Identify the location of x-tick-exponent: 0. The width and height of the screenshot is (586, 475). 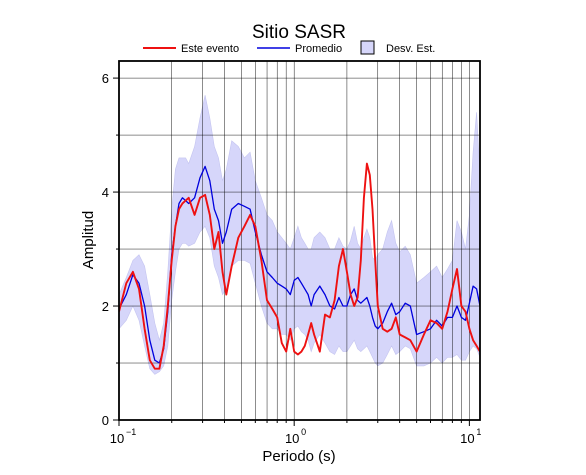
(303, 432).